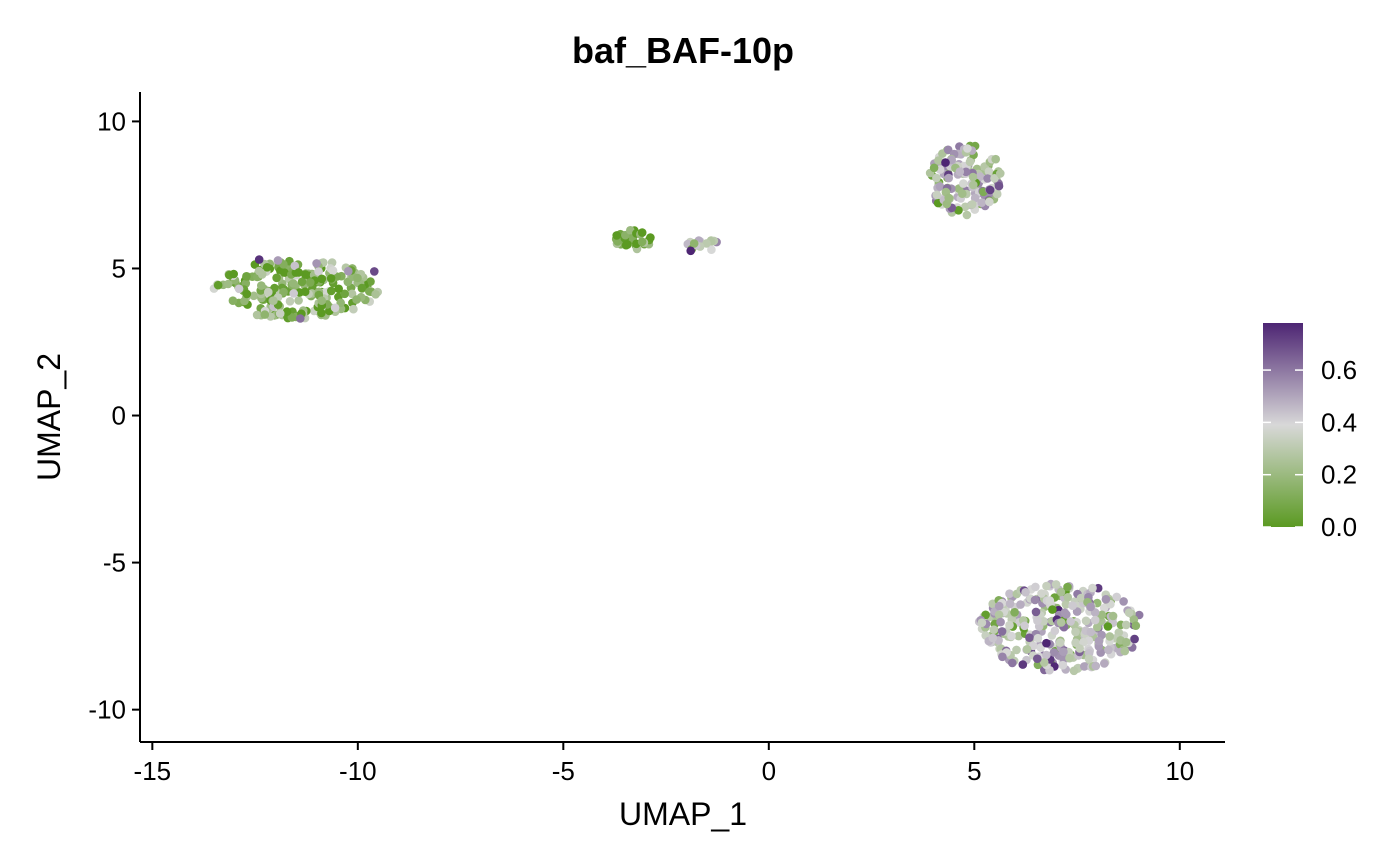 Image resolution: width=1400 pixels, height=865 pixels. What do you see at coordinates (358, 771) in the screenshot?
I see `x-tick-label: -10` at bounding box center [358, 771].